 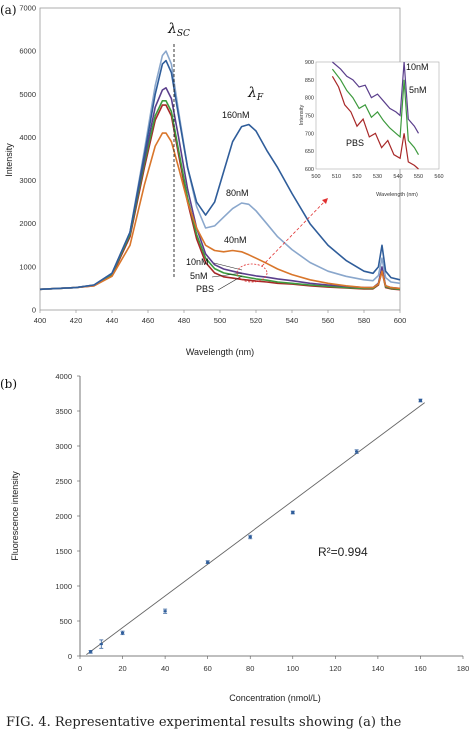 I want to click on panel-a-x-tick-label: 500, so click(x=220, y=320).